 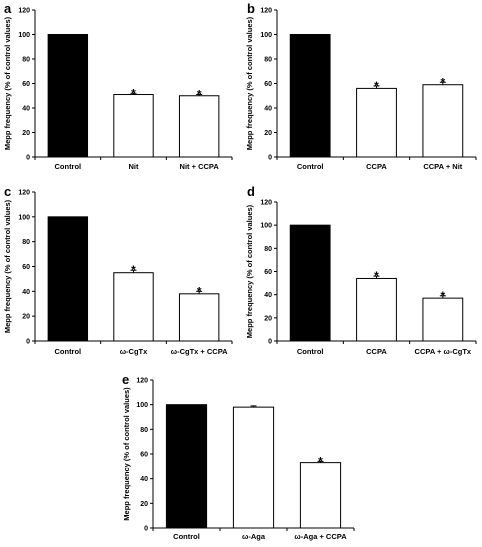 What do you see at coordinates (251, 191) in the screenshot?
I see `panel-letter: d` at bounding box center [251, 191].